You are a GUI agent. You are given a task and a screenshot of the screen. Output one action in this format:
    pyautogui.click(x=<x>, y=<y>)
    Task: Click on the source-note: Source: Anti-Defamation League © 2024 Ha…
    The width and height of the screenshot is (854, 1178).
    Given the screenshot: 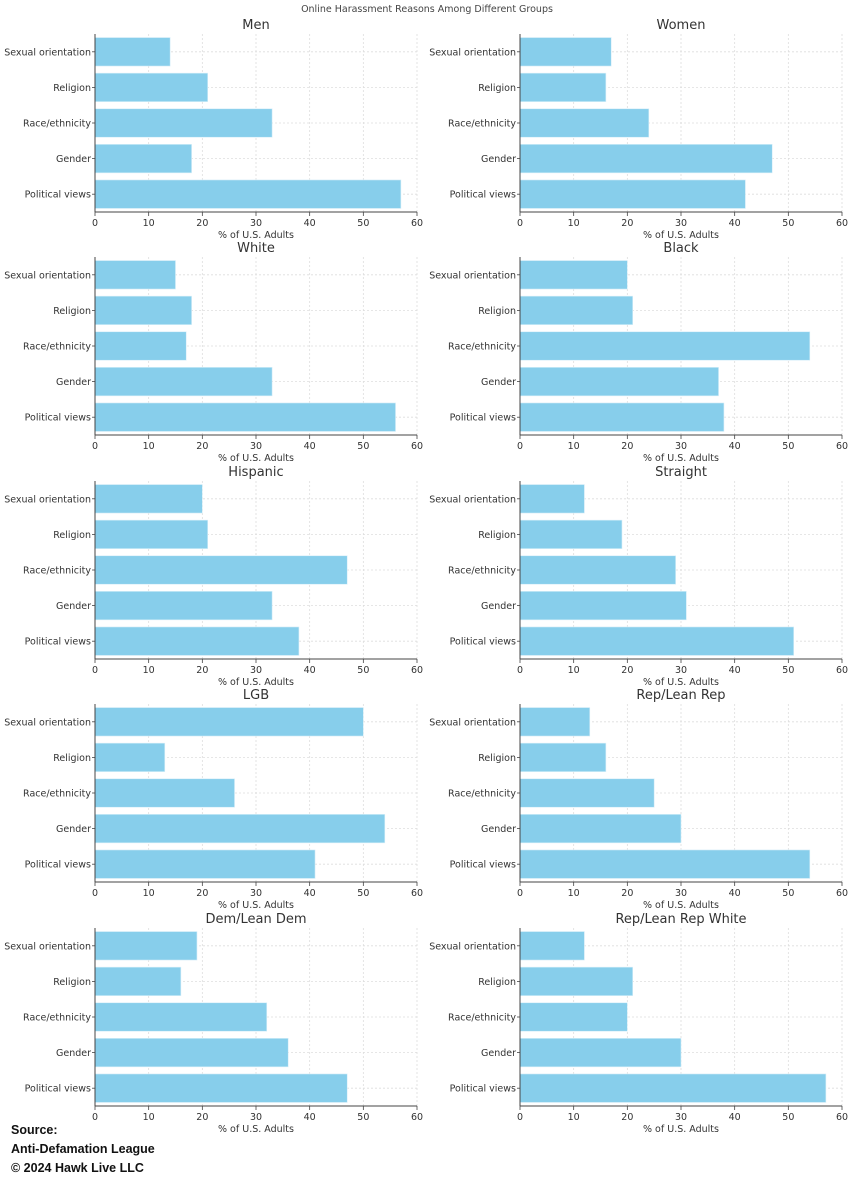 What is the action you would take?
    pyautogui.click(x=83, y=1149)
    